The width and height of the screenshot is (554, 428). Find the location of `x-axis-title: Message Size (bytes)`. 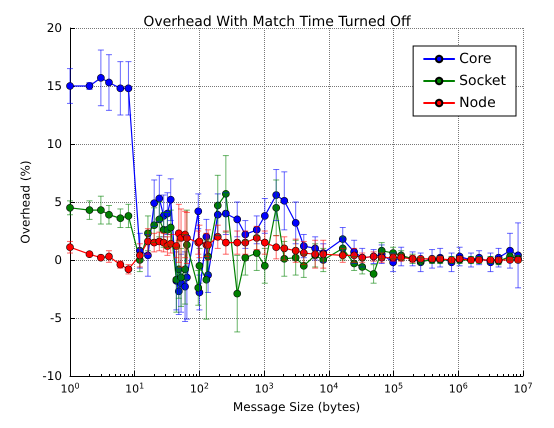

x-axis-title: Message Size (bytes) is located at coordinates (296, 407).